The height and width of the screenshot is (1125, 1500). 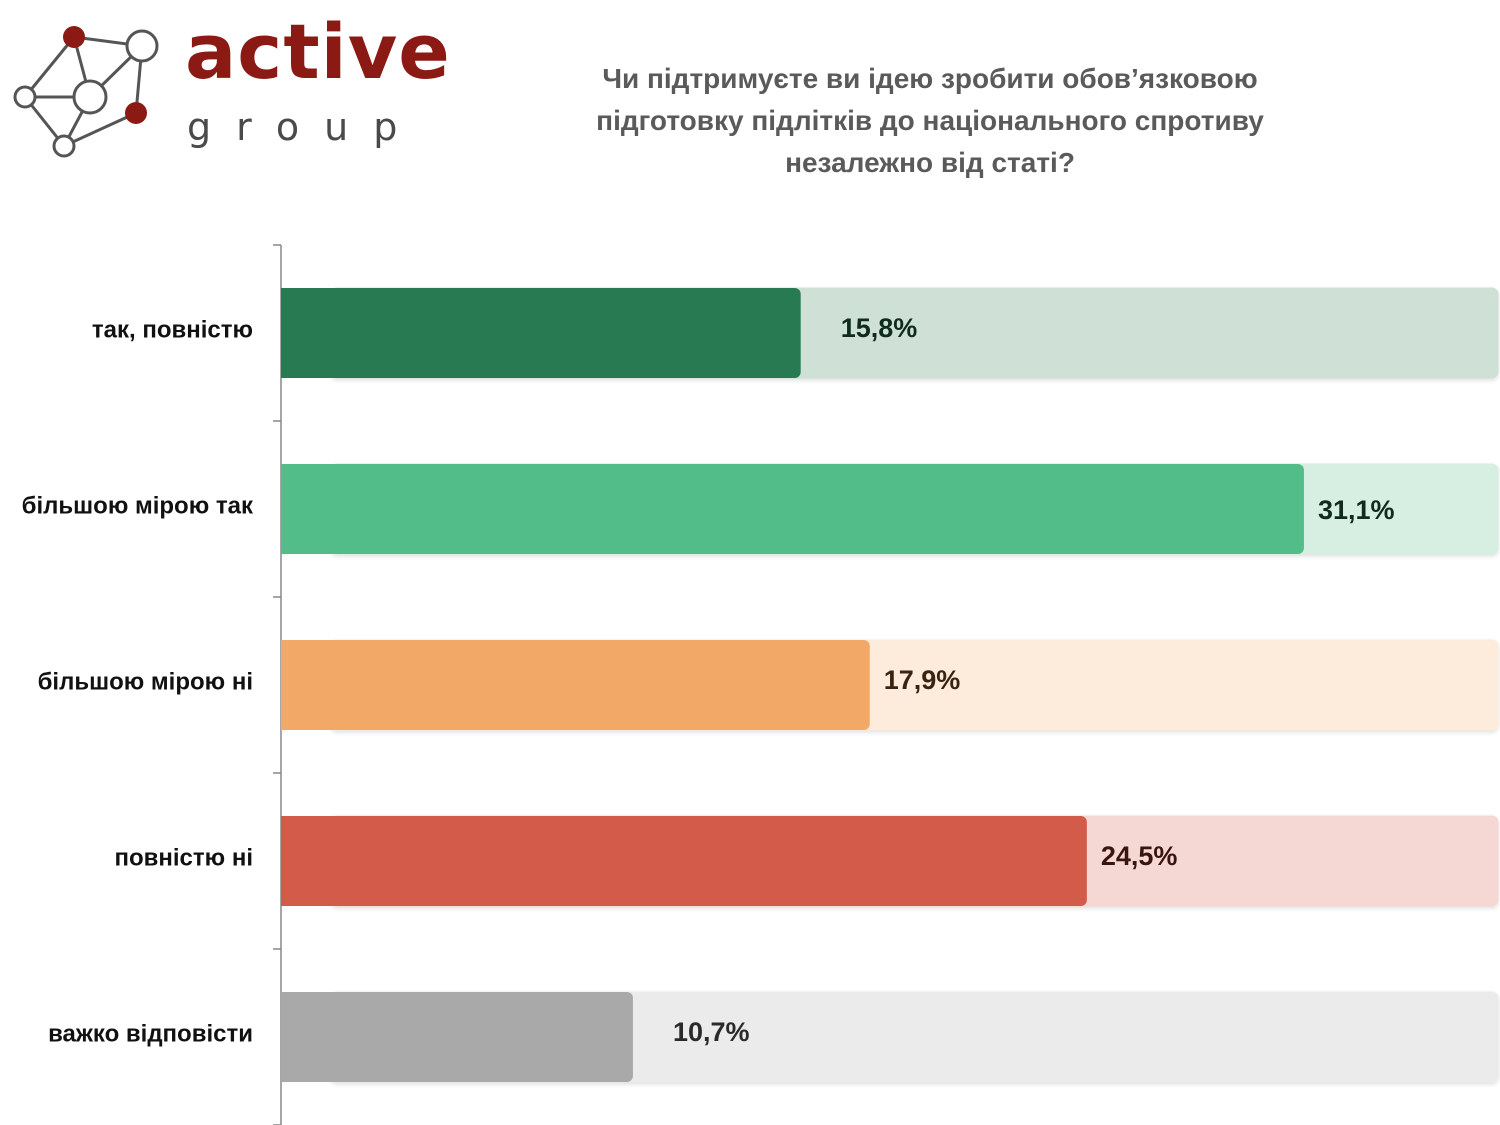 I want to click on category-label: важко відповісти, so click(x=150, y=1033).